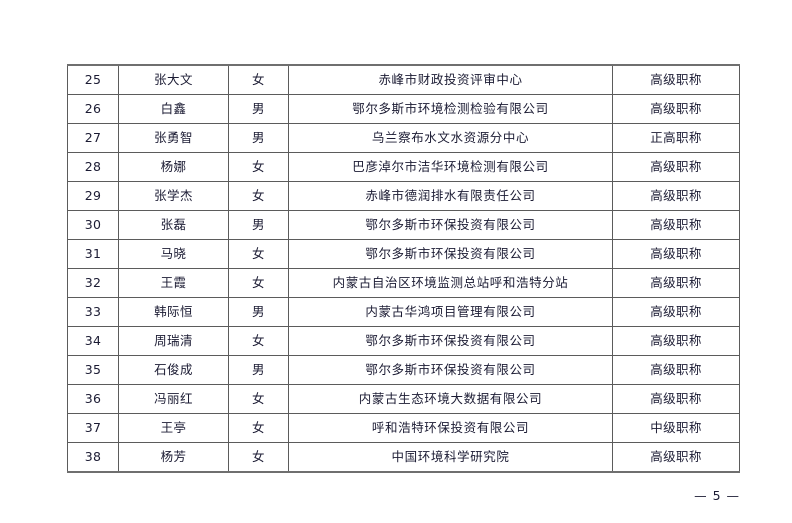 This screenshot has width=792, height=523. Describe the element at coordinates (173, 79) in the screenshot. I see `row-name-cell: 张大文` at that location.